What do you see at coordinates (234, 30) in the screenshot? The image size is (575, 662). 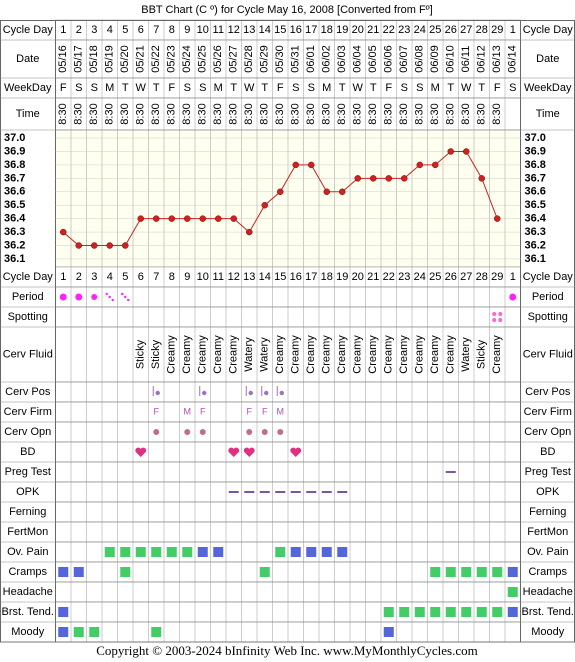 I see `cycle-day: 12` at bounding box center [234, 30].